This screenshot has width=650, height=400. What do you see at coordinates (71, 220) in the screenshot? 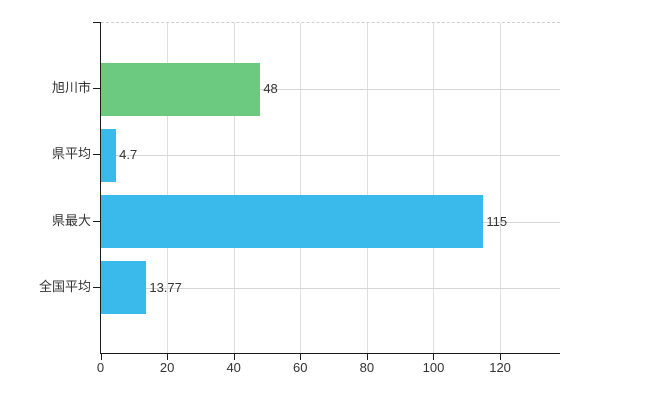
I see `category-label: 県最大` at bounding box center [71, 220].